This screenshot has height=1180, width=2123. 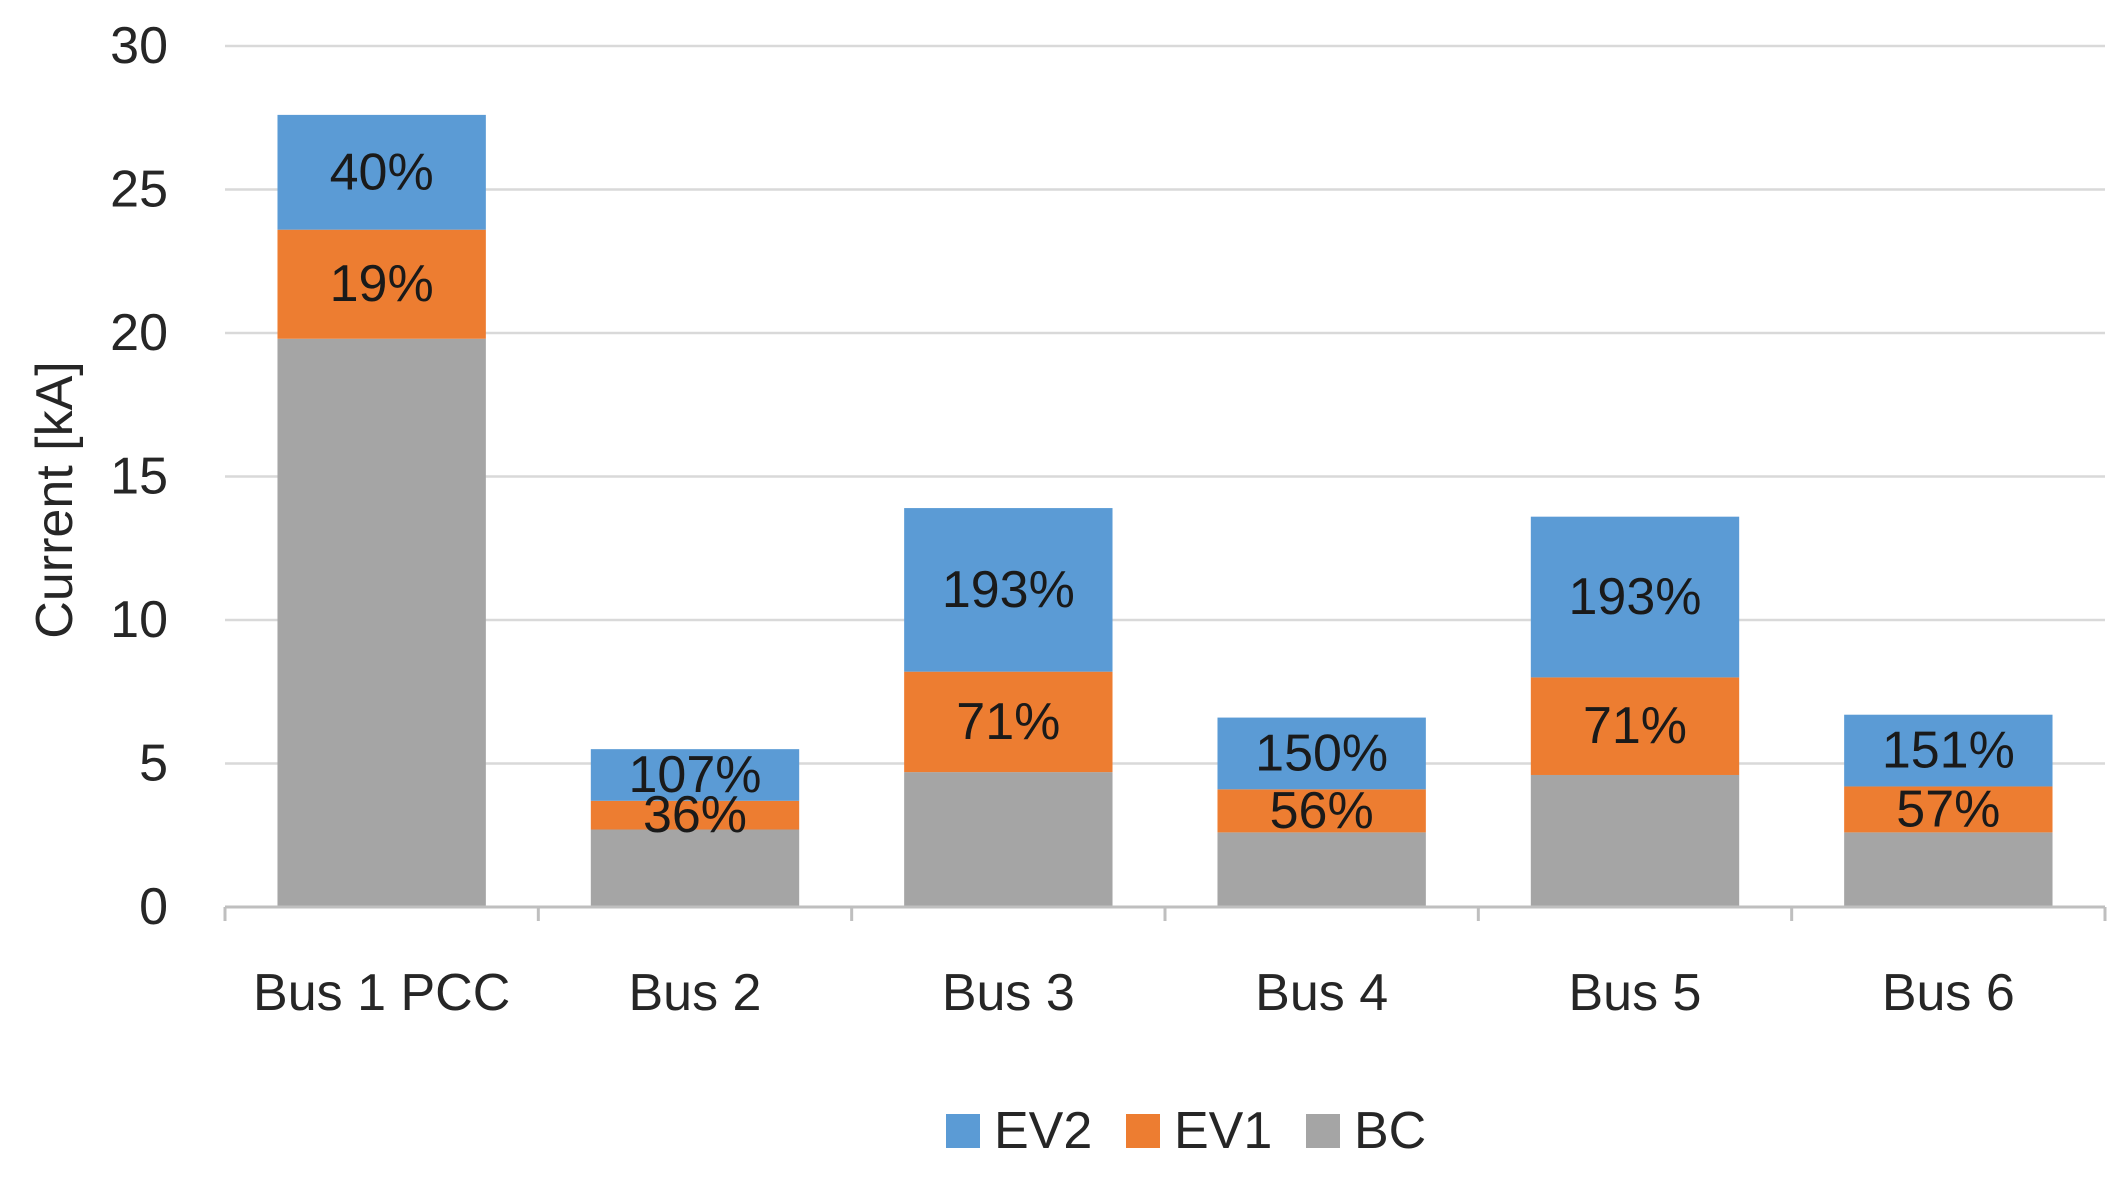 I want to click on y-tick-label: 20, so click(x=139, y=333).